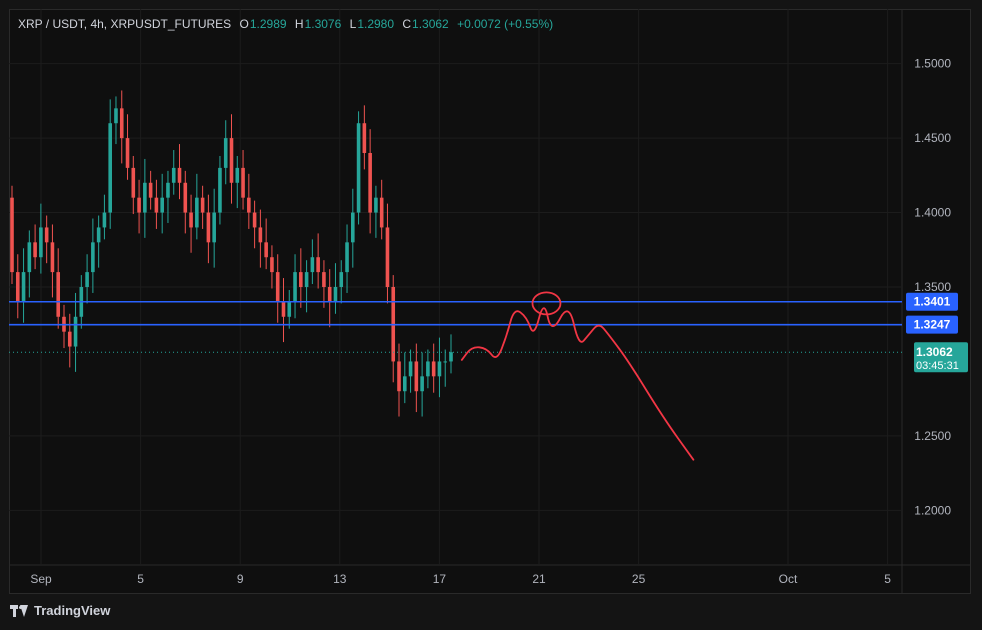  What do you see at coordinates (577, 384) in the screenshot?
I see `projection-path` at bounding box center [577, 384].